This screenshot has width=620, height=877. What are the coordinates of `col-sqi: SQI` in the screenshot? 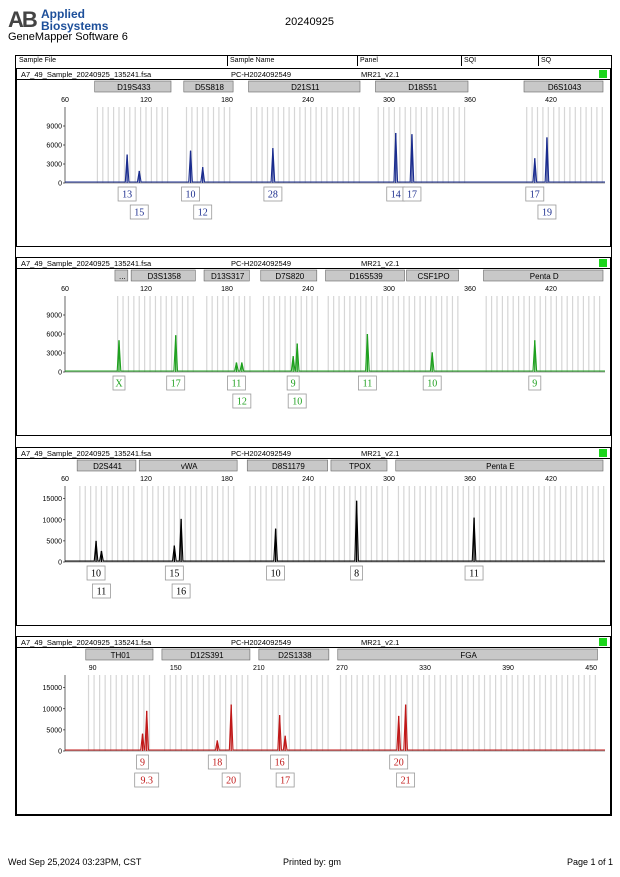 It's located at (470, 60).